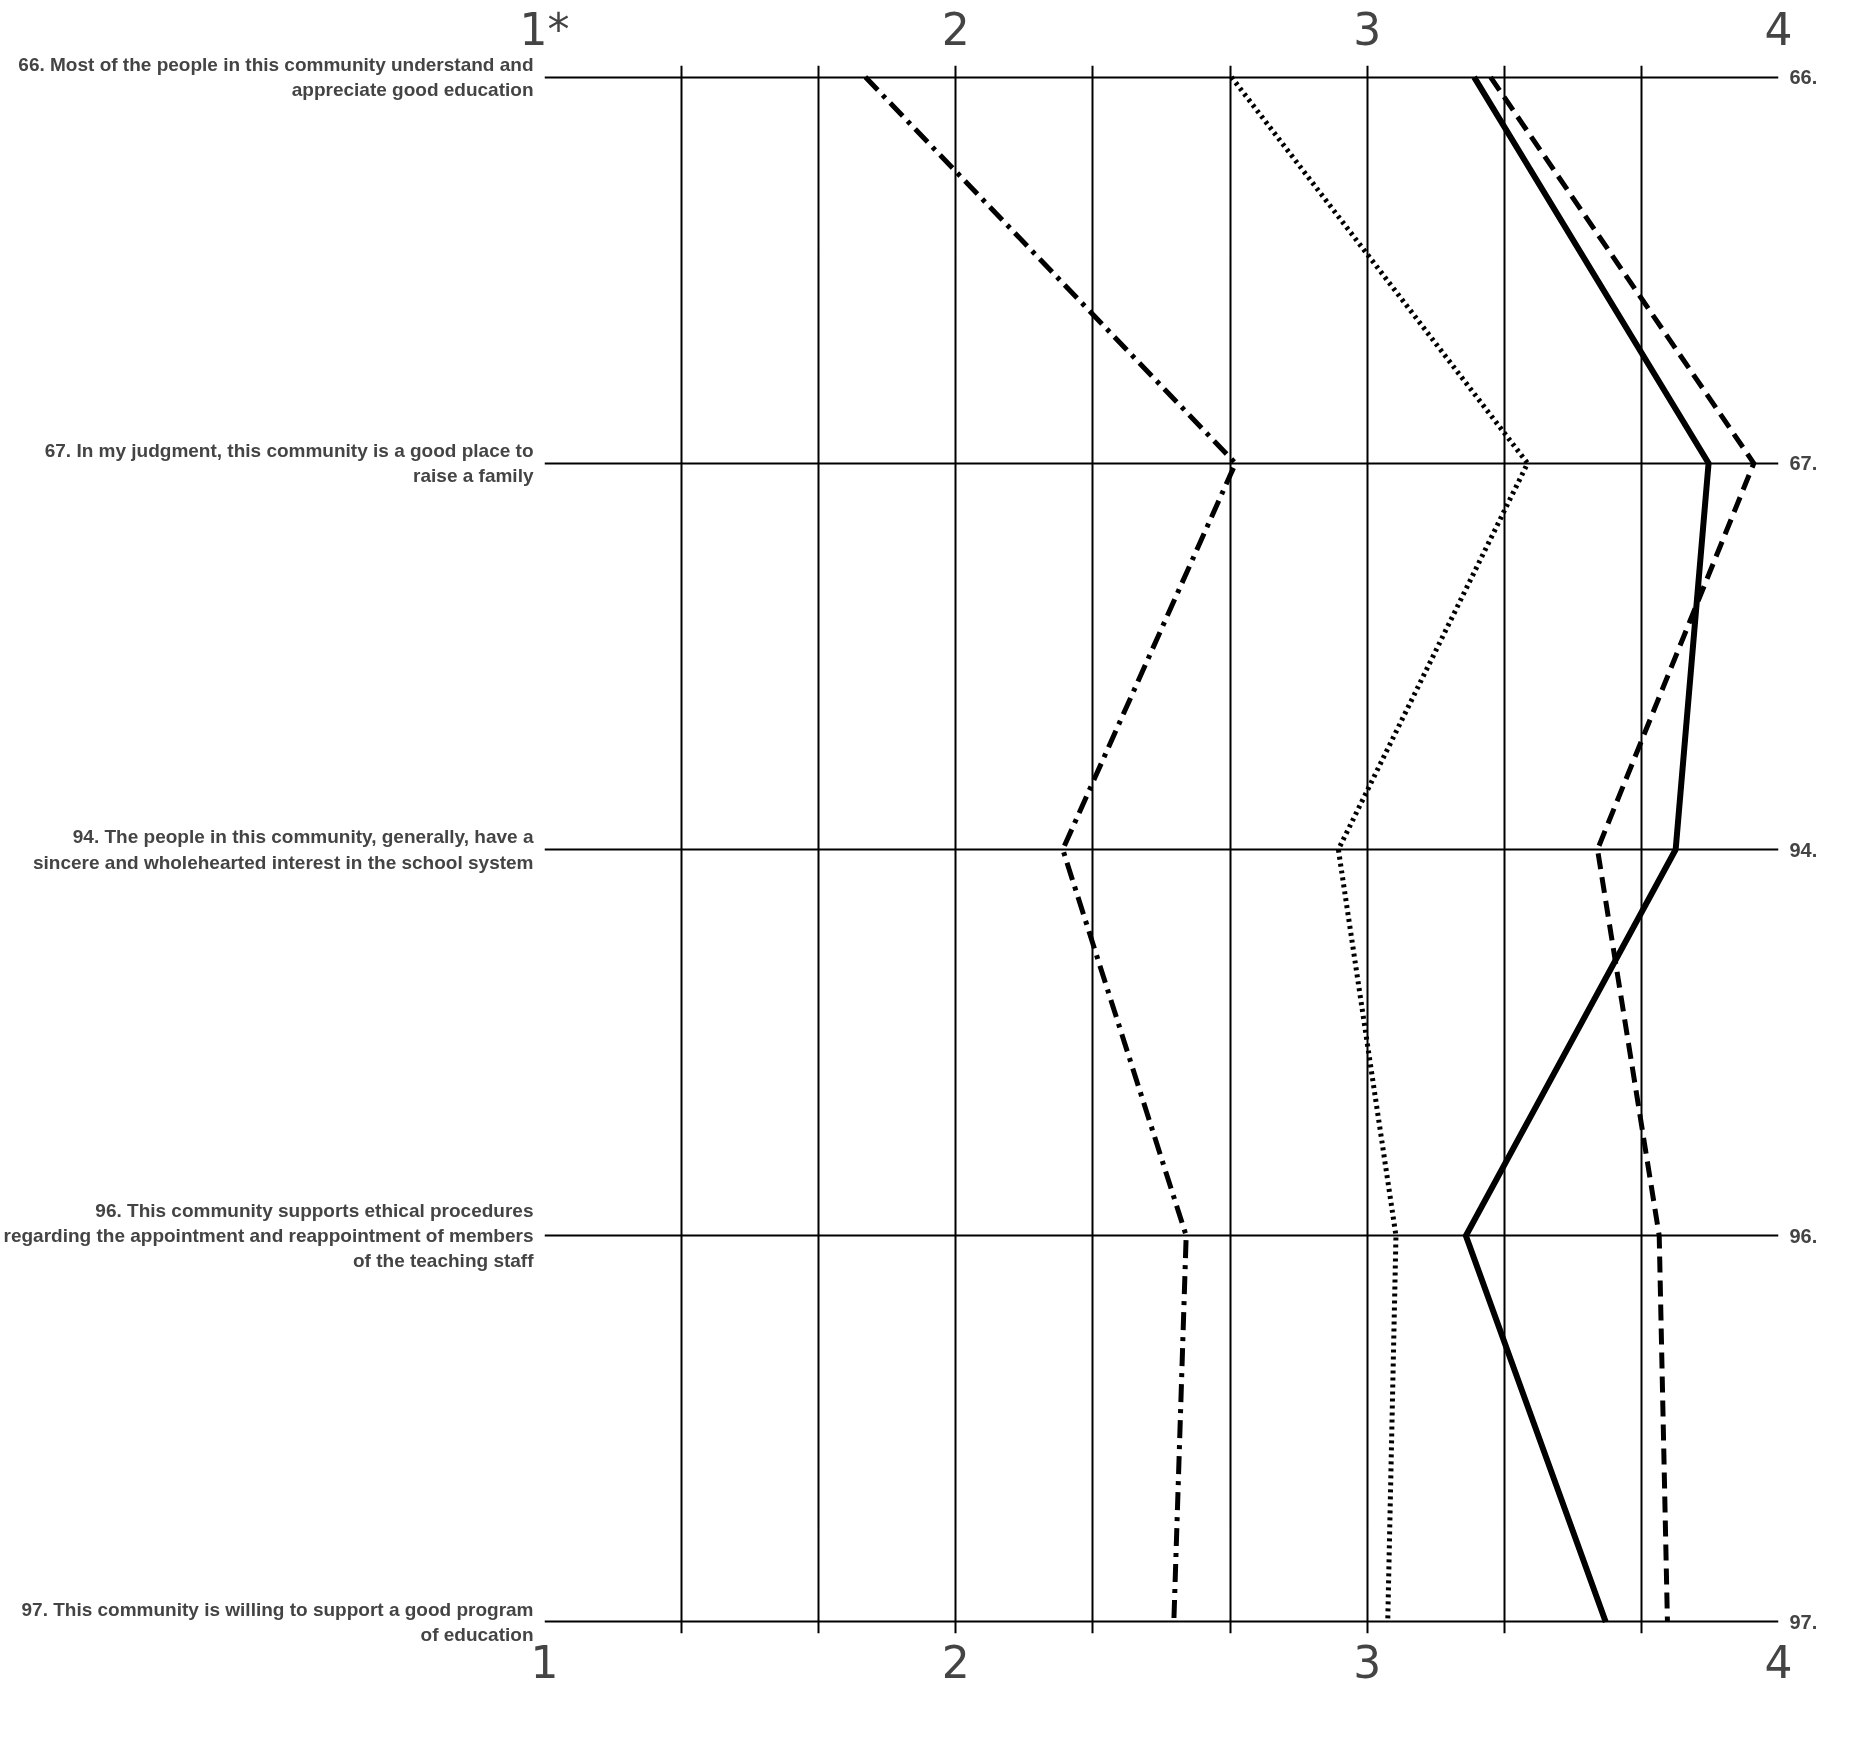  What do you see at coordinates (269, 1236) in the screenshot?
I see `y-tick-label: 96. This community supports ethical procedures regarding the appointment and reappointment of members of the teaching staff` at bounding box center [269, 1236].